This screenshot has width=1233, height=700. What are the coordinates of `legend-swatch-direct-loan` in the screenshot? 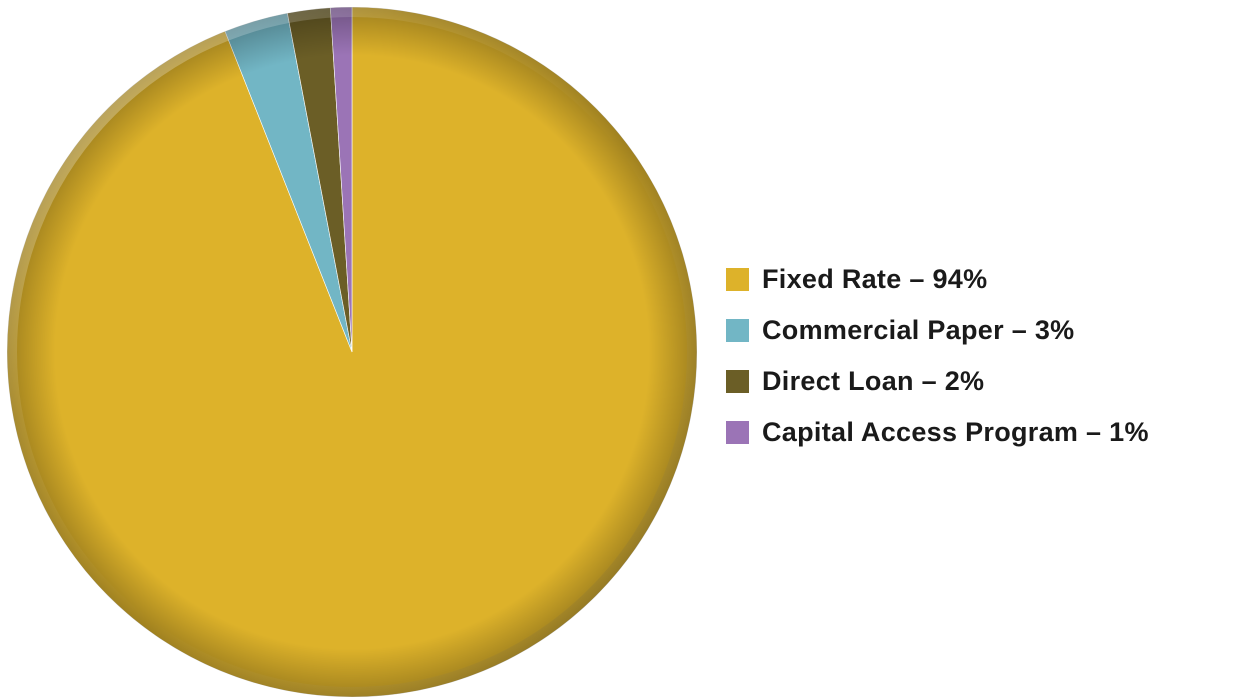 It's located at (737, 381).